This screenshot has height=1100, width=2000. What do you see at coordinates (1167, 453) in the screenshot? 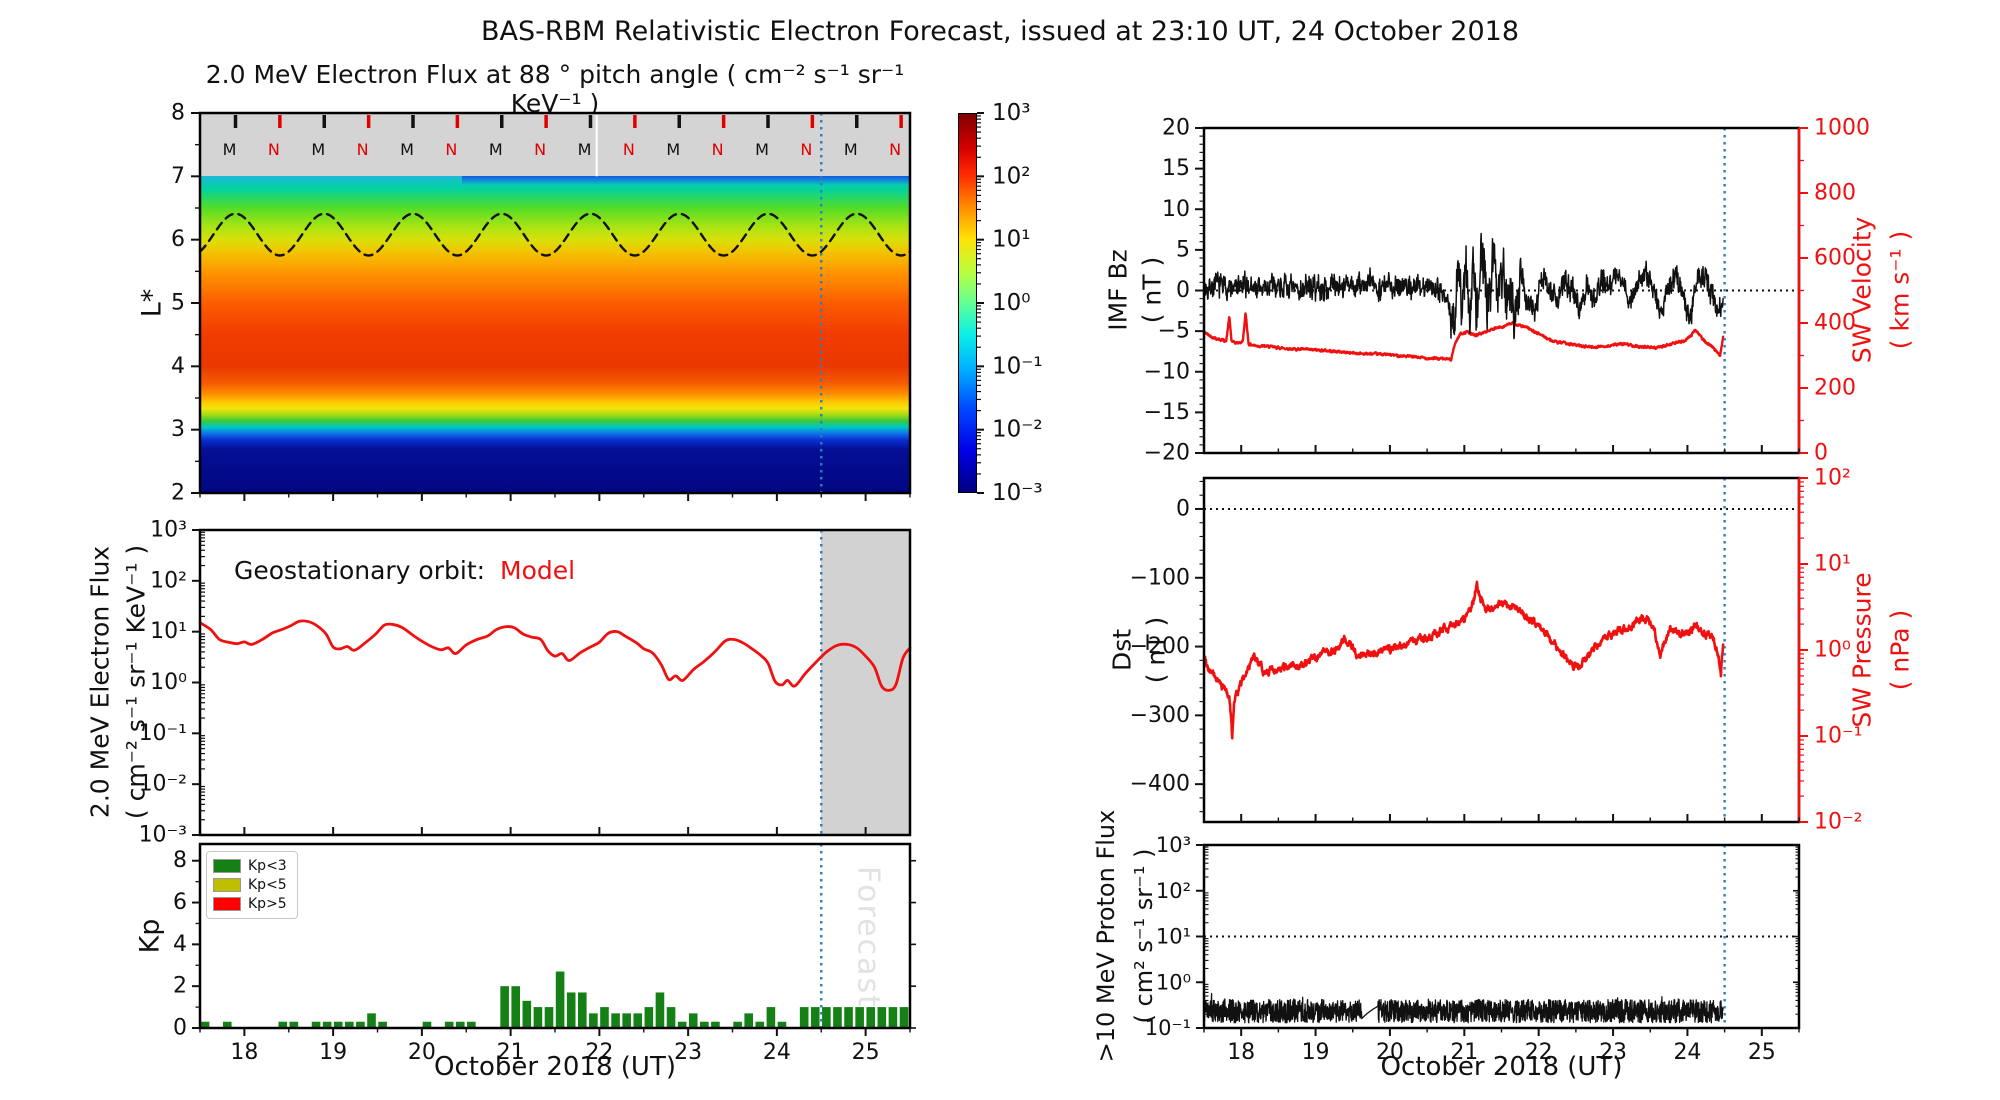
I see `bz-tick-label: −20` at bounding box center [1167, 453].